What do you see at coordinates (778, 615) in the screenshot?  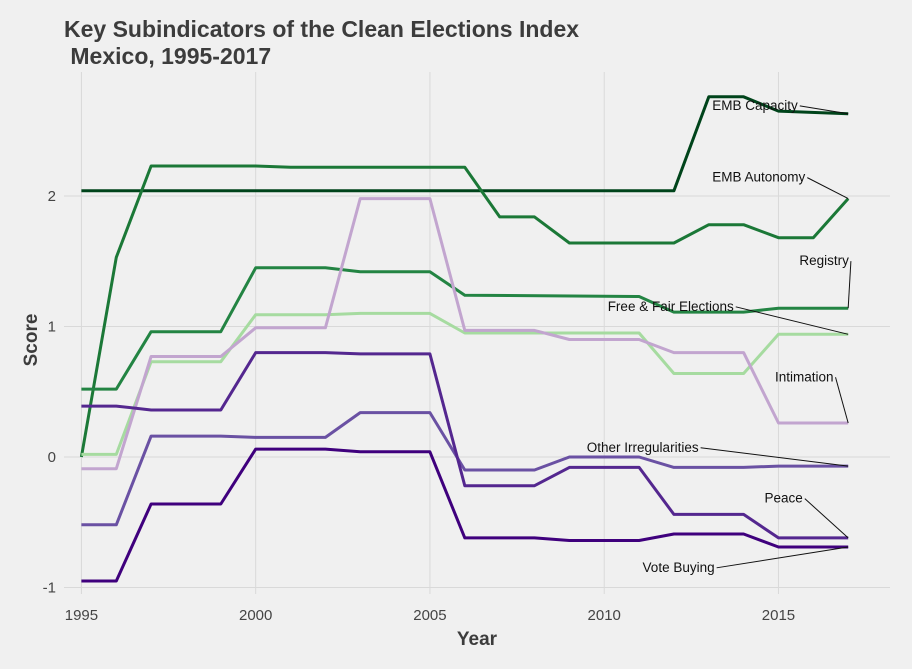 I see `x-tick-label: 2015` at bounding box center [778, 615].